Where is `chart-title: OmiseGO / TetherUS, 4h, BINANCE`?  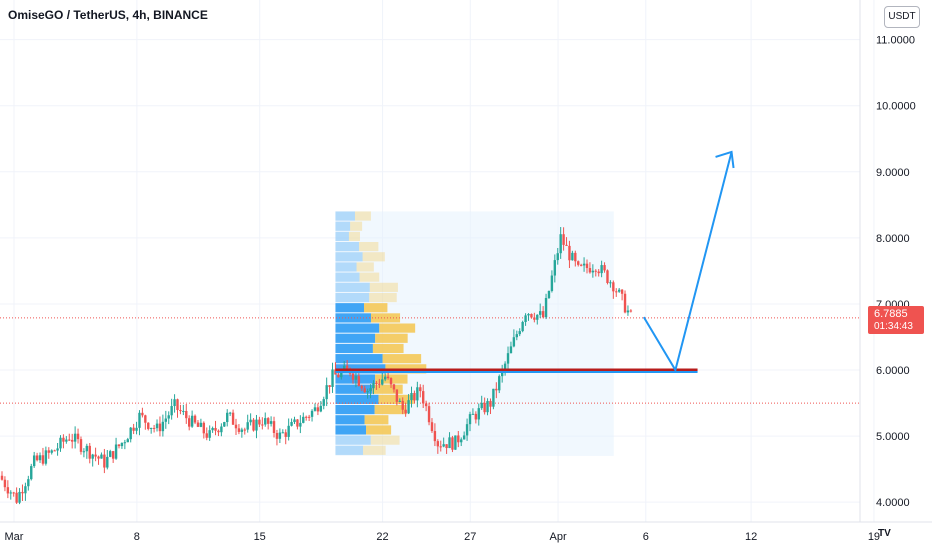 chart-title: OmiseGO / TetherUS, 4h, BINANCE is located at coordinates (108, 15).